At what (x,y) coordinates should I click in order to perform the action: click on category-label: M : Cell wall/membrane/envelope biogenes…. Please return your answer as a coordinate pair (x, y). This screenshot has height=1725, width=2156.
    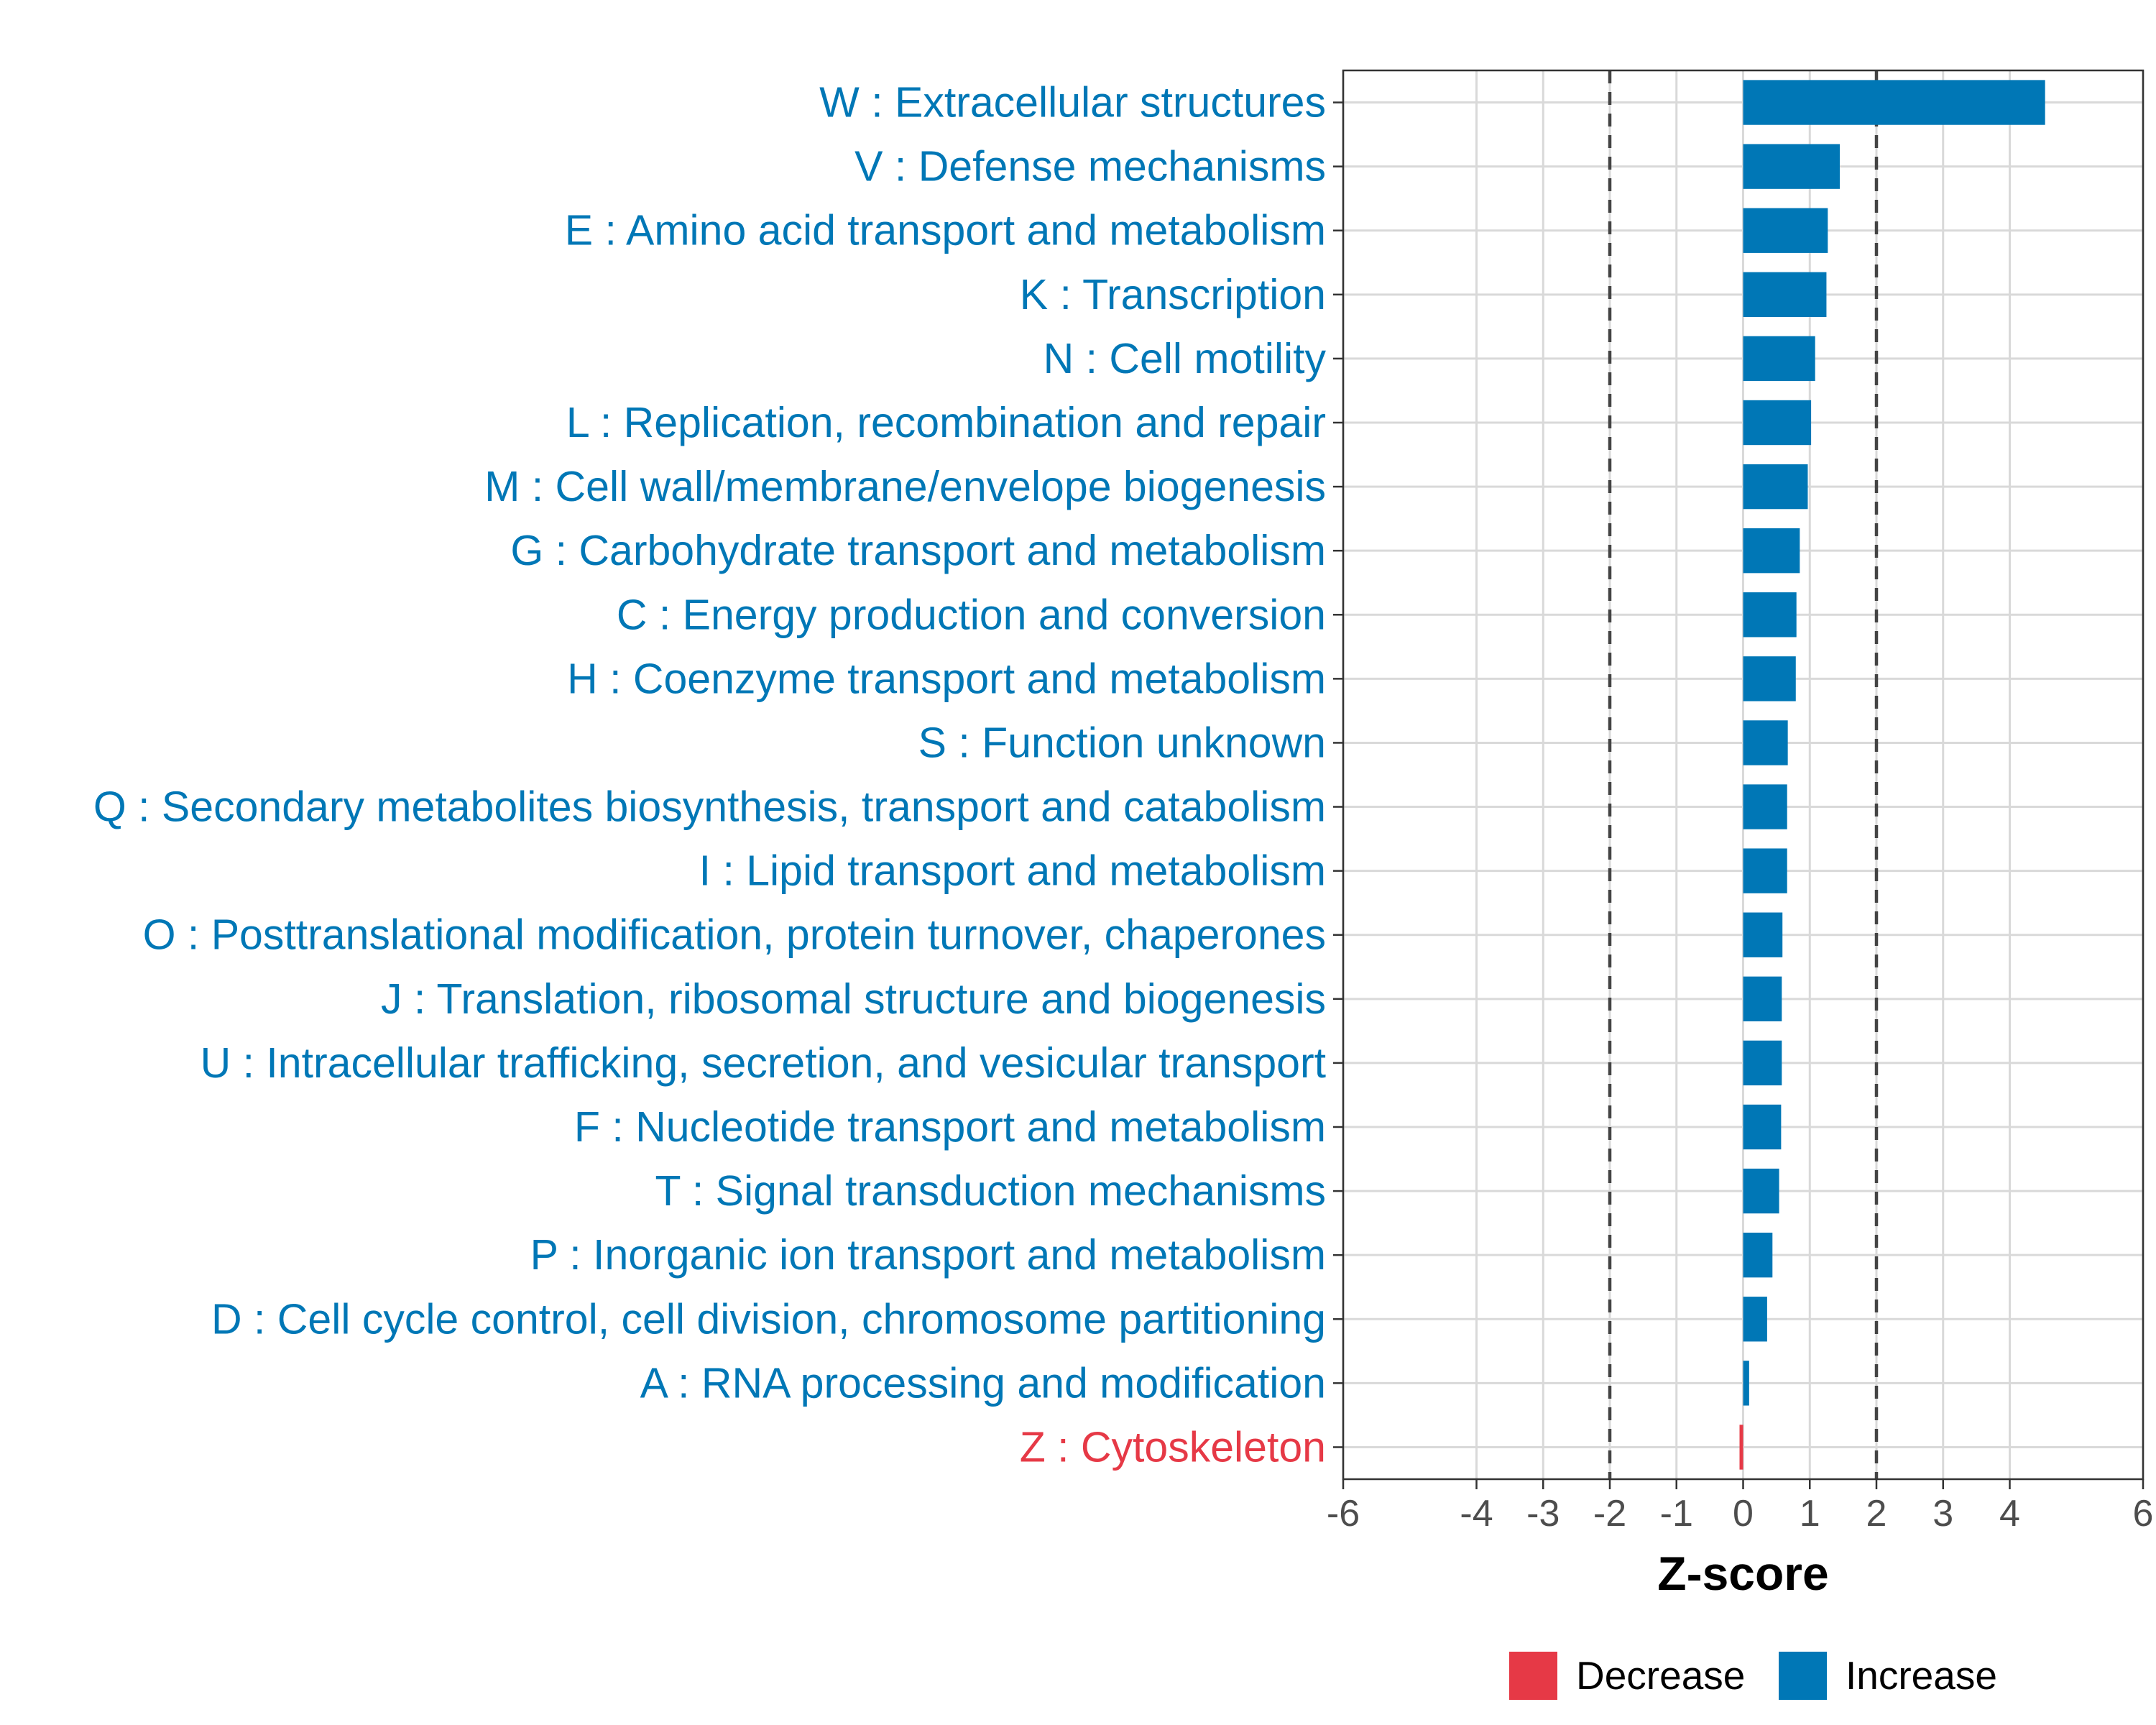
    Looking at the image, I should click on (905, 486).